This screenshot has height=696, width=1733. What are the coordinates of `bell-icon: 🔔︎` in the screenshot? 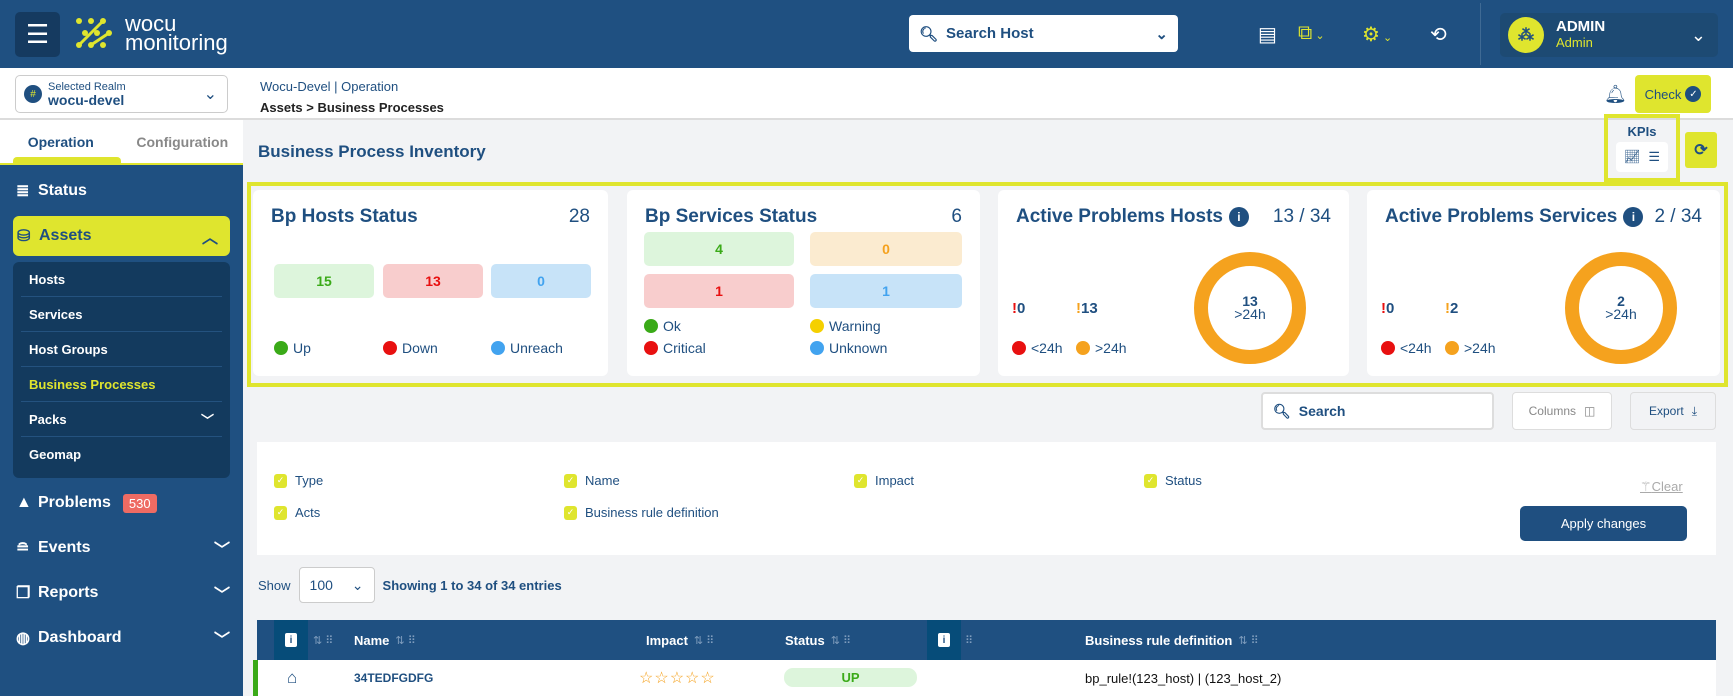 It's located at (1615, 94).